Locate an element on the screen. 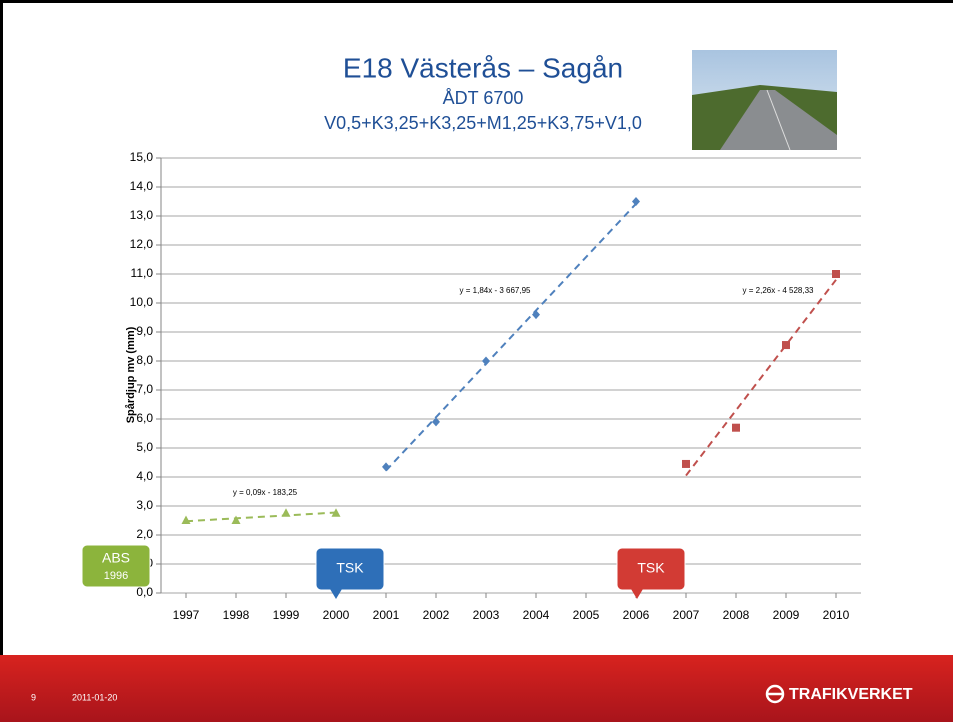 The width and height of the screenshot is (953, 722). callout-subtext: 1996 is located at coordinates (116, 576).